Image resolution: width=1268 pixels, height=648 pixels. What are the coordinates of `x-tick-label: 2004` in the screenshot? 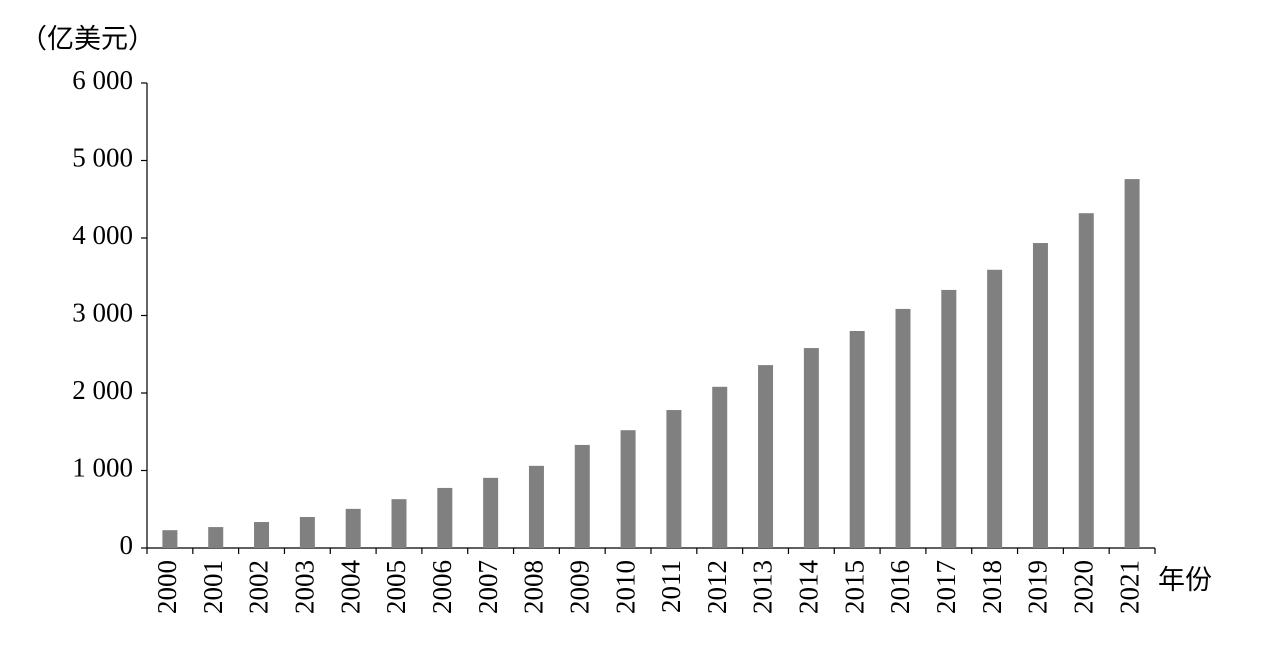 It's located at (350, 587).